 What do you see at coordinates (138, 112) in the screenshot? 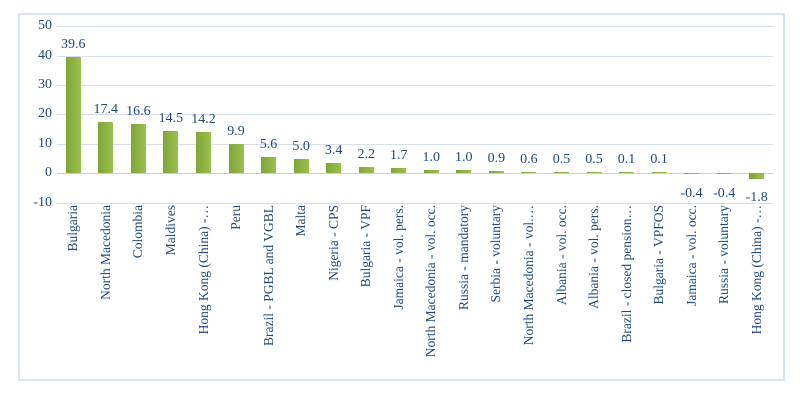
I see `data-label: 16.6` at bounding box center [138, 112].